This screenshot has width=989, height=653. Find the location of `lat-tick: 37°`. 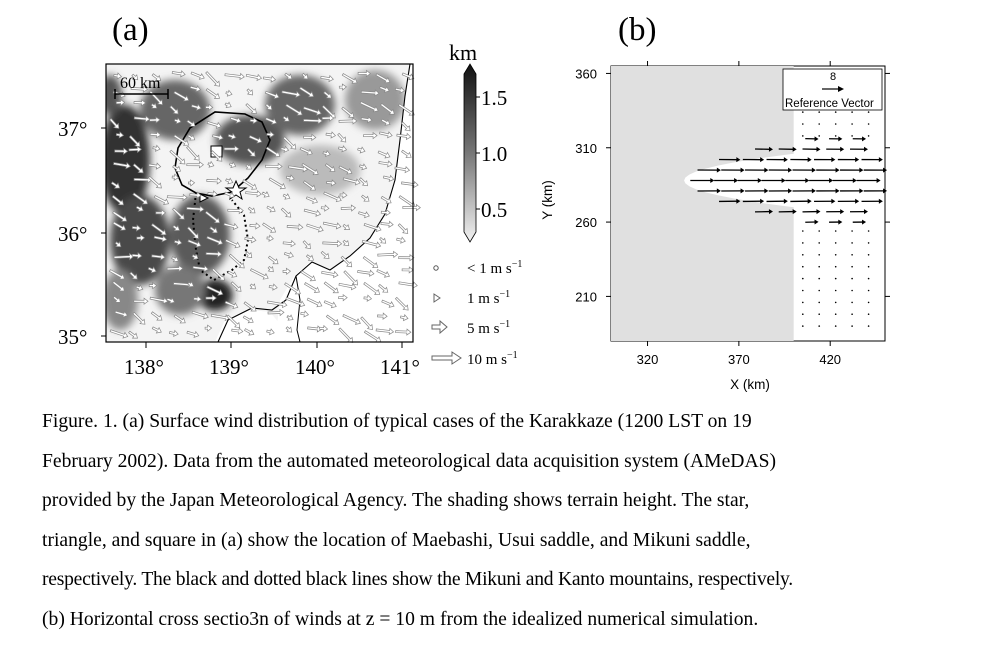

lat-tick: 37° is located at coordinates (72, 129).